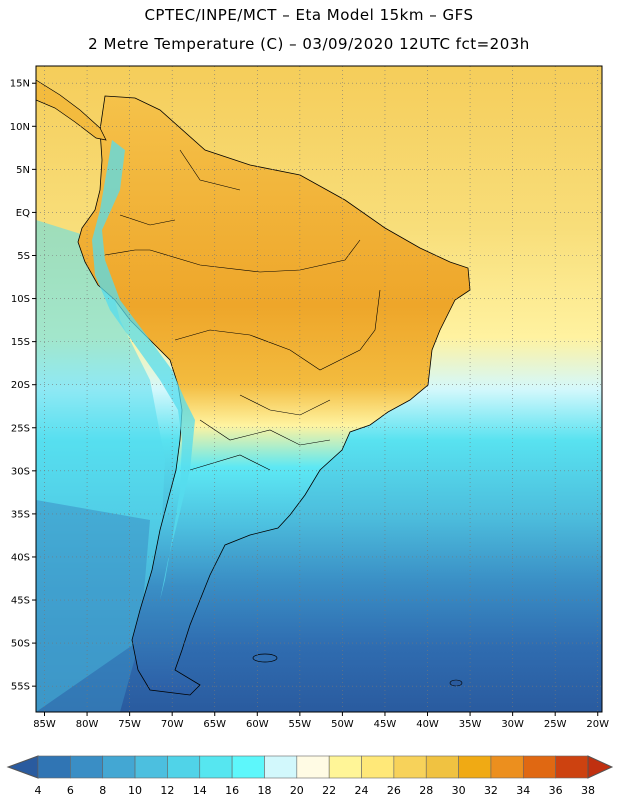 Image resolution: width=618 pixels, height=800 pixels. Describe the element at coordinates (555, 724) in the screenshot. I see `longitude-tick-label: 25W` at that location.